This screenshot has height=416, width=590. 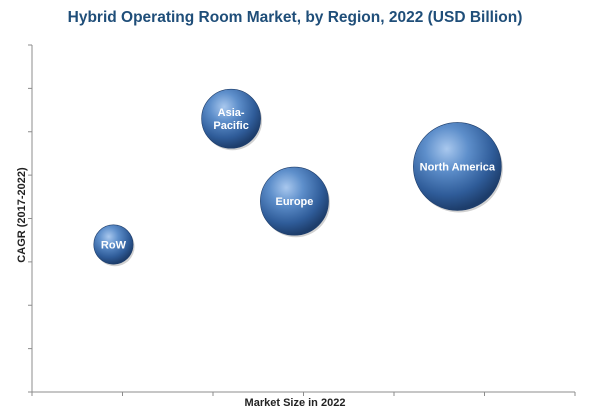 I want to click on y-axis-label: CAGR (2017-2022), so click(x=22, y=215).